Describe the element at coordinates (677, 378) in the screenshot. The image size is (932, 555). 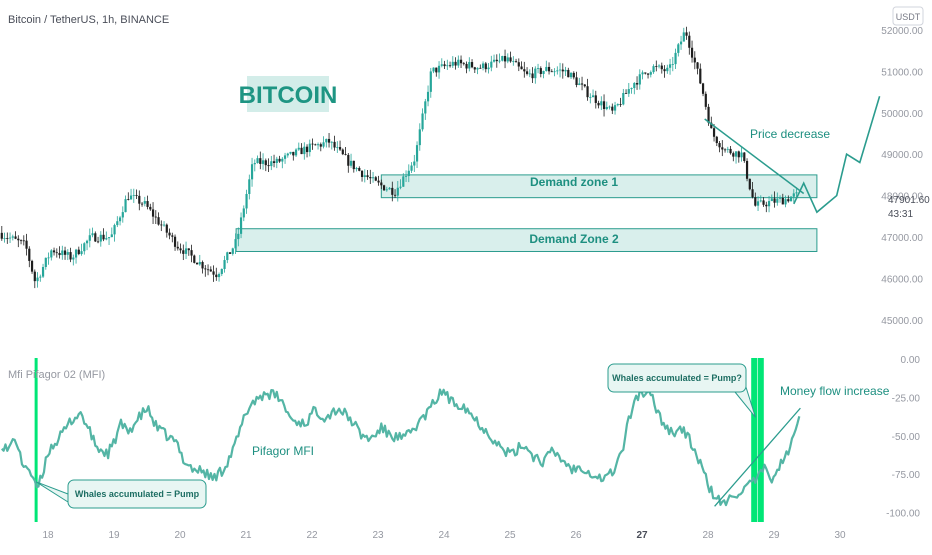
I see `whales-callout-right-text: Whales accumulated = Pump?` at that location.